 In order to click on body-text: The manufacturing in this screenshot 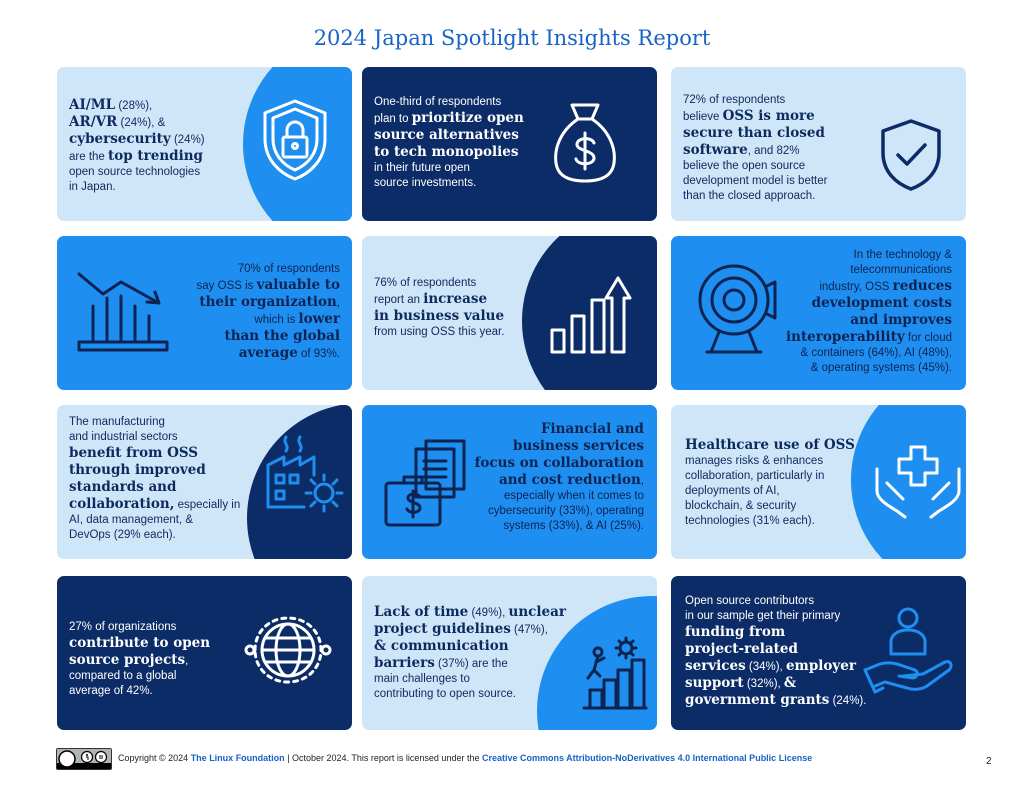, I will do `click(117, 422)`.